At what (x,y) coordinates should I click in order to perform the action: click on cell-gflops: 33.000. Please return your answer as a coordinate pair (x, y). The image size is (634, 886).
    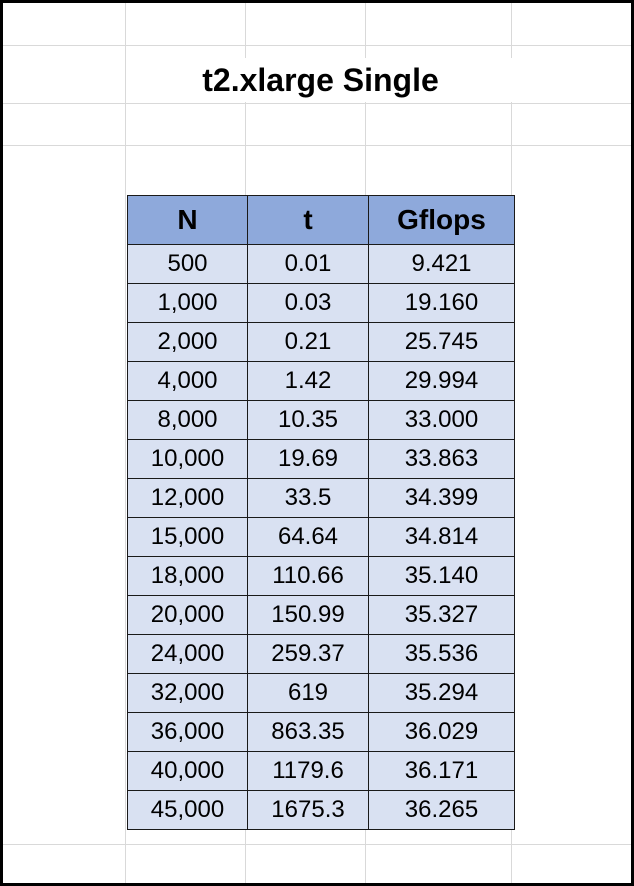
    Looking at the image, I should click on (441, 420).